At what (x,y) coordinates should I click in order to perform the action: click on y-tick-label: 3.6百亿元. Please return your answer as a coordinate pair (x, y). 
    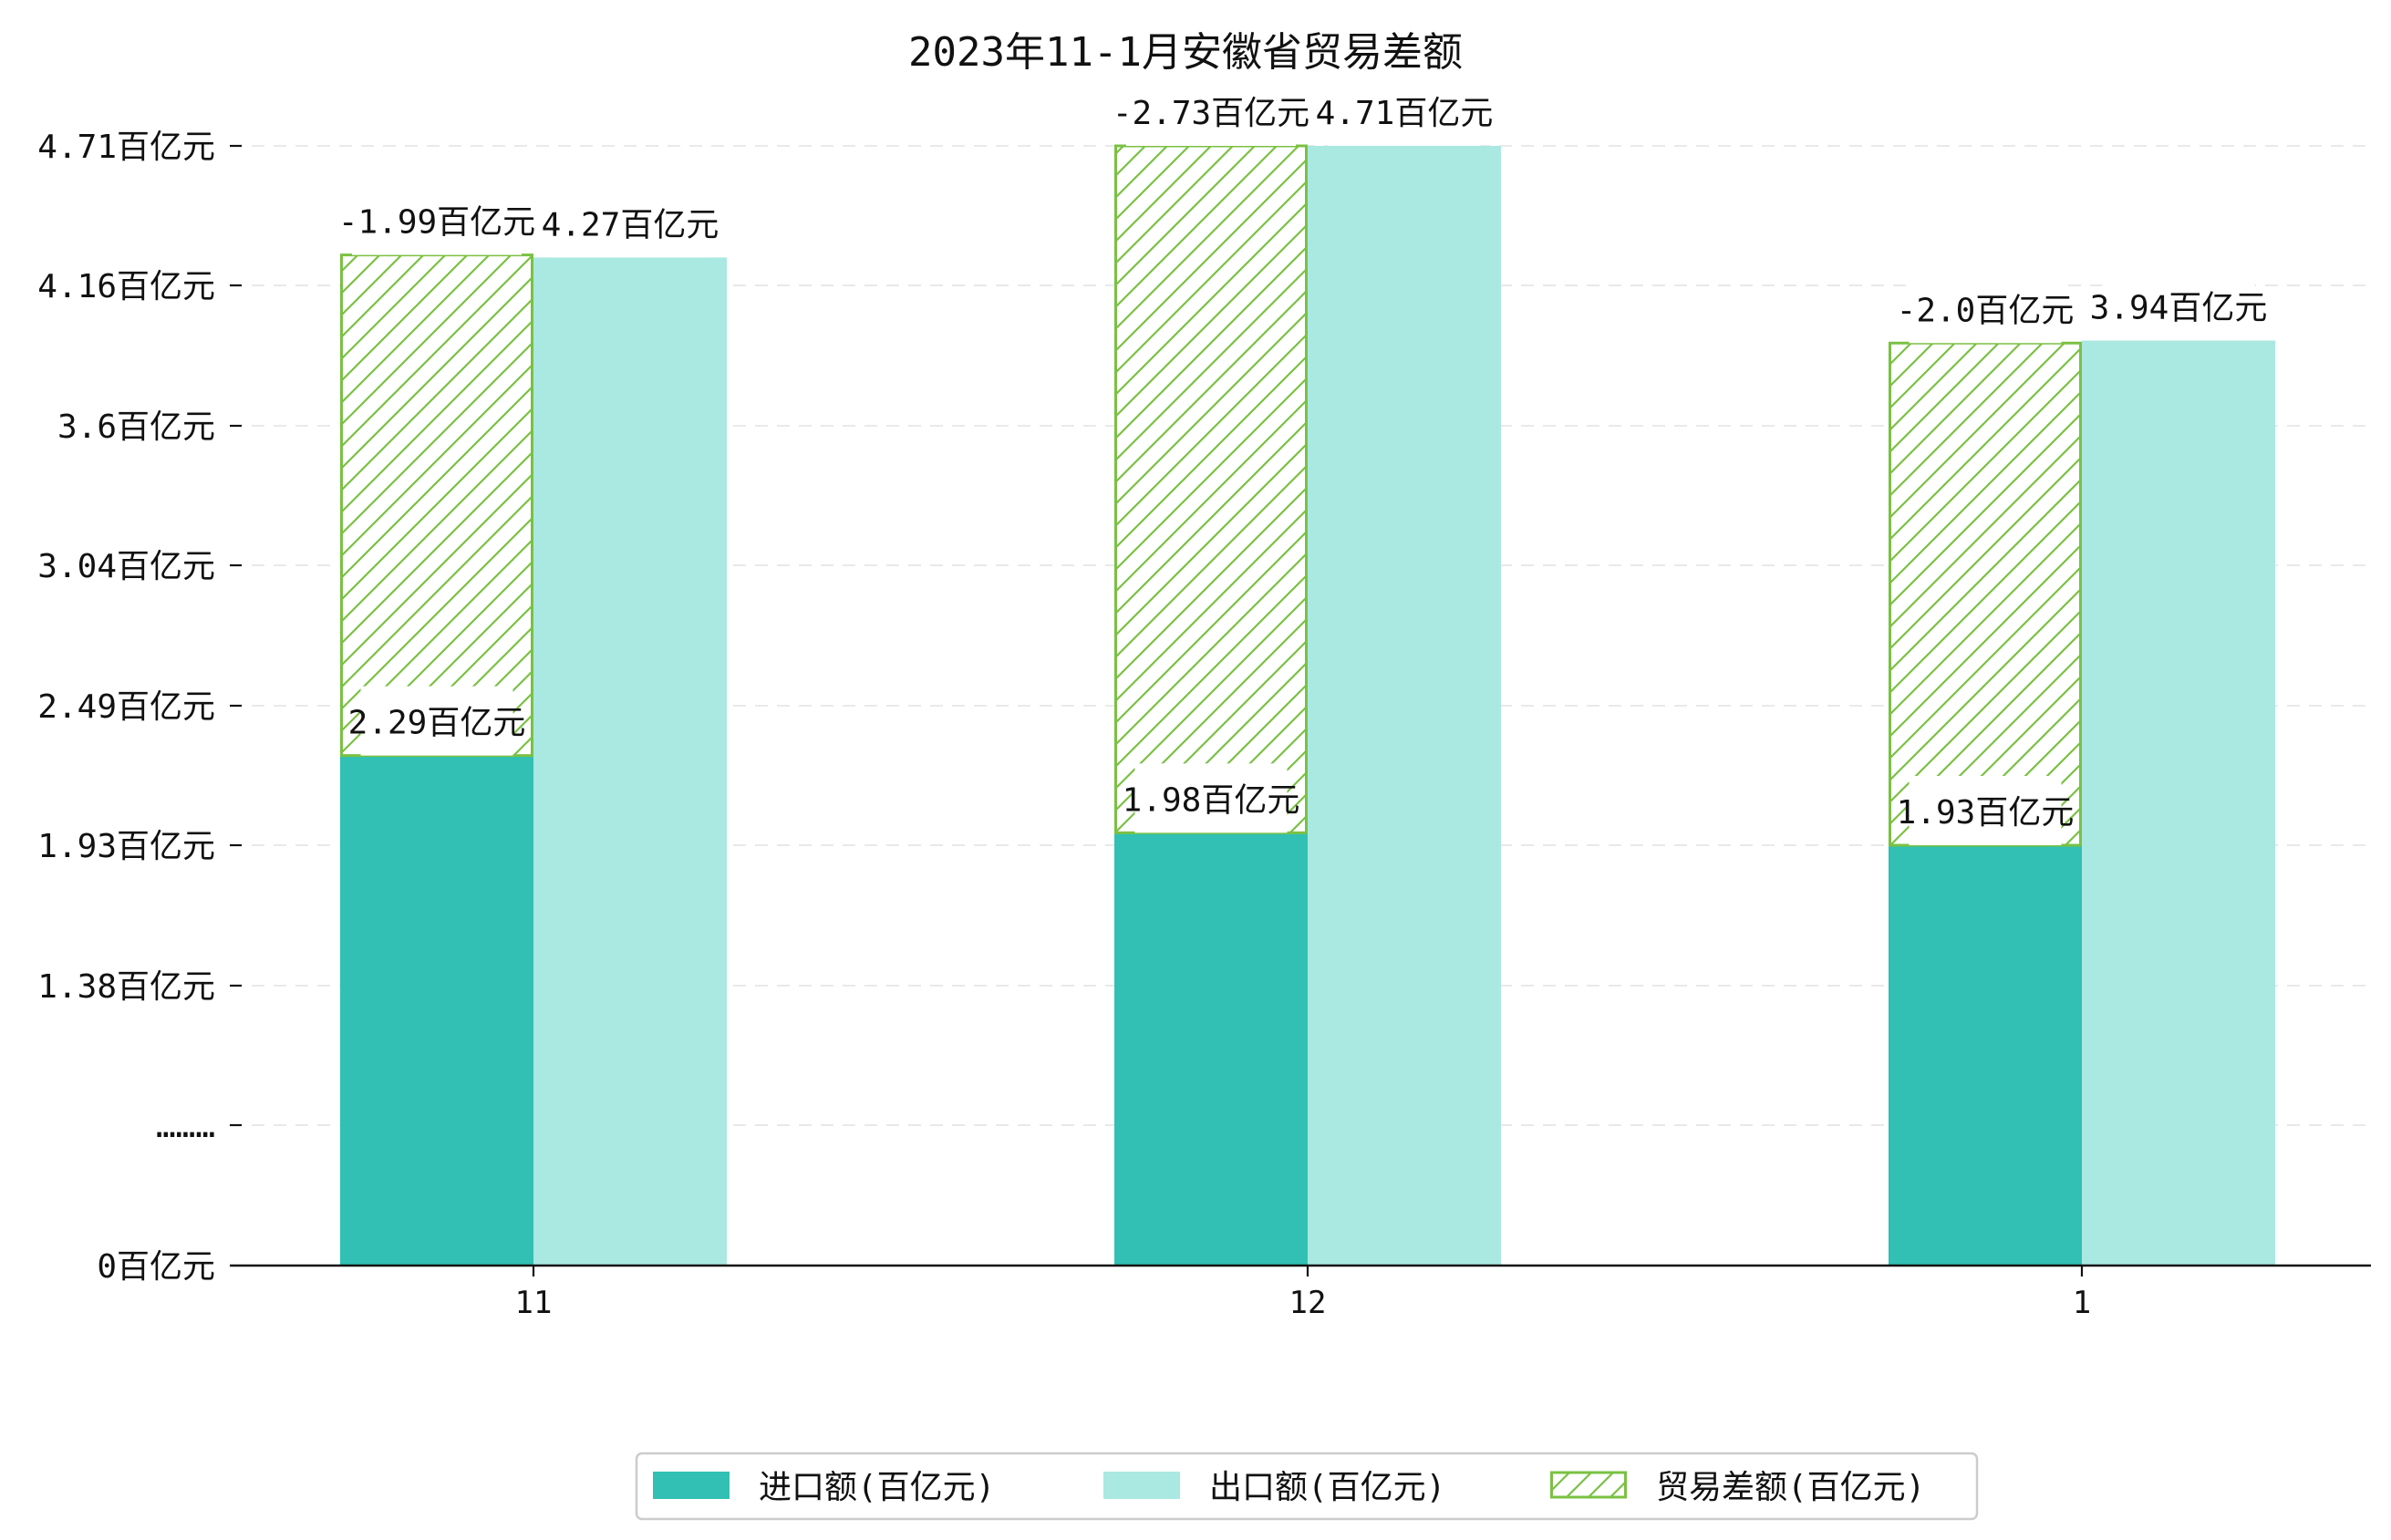
    Looking at the image, I should click on (136, 427).